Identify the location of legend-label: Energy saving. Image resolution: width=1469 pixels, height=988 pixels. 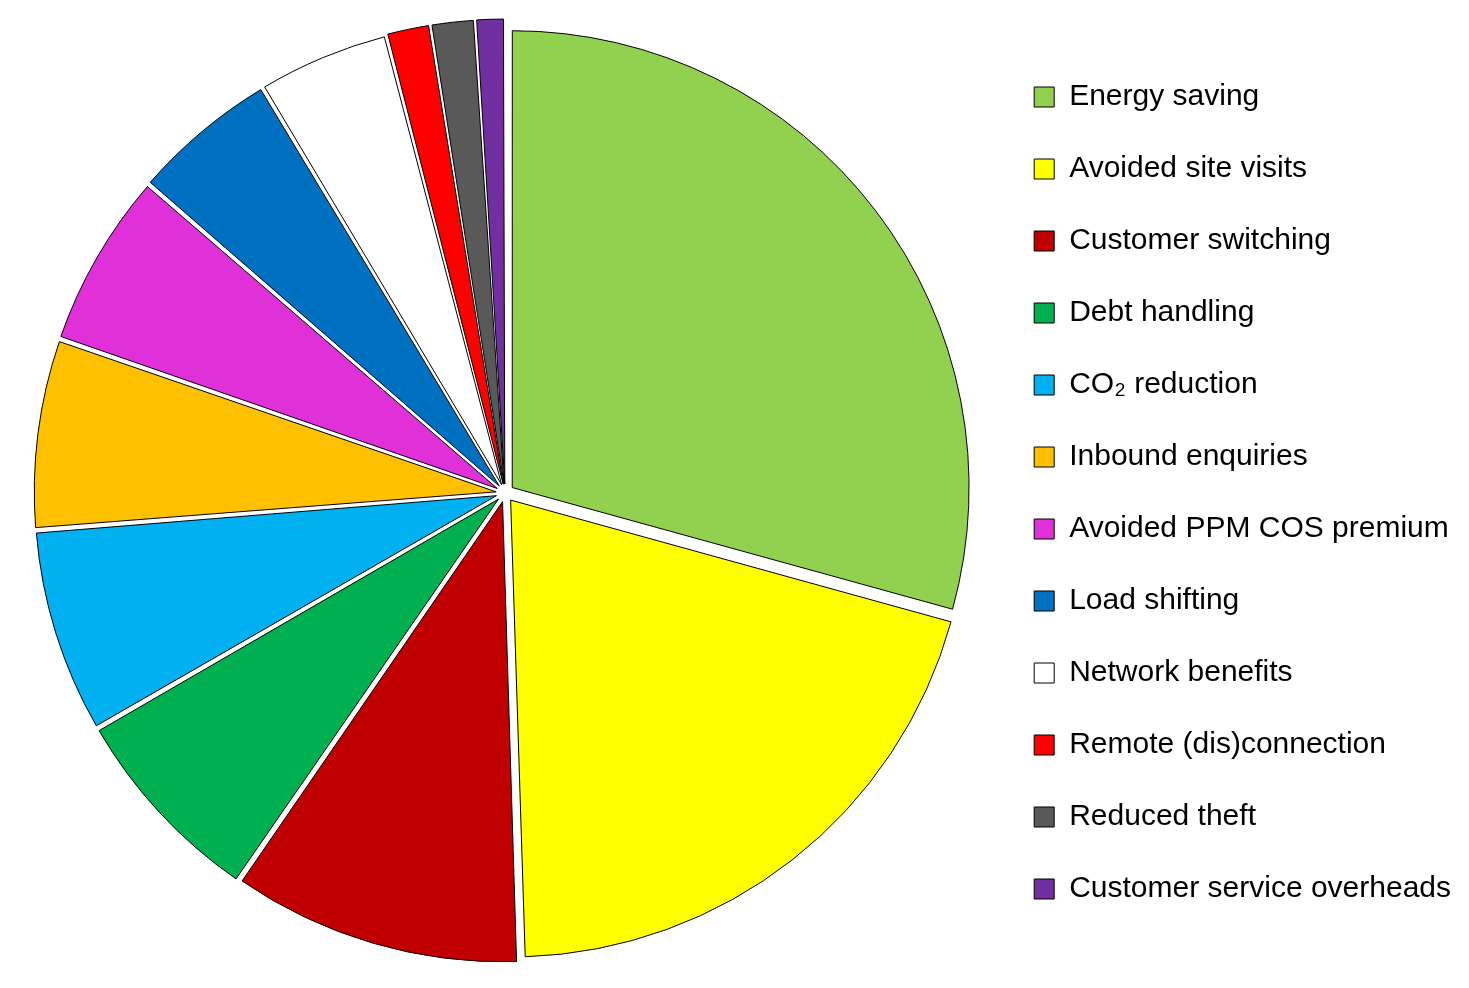
(1164, 95).